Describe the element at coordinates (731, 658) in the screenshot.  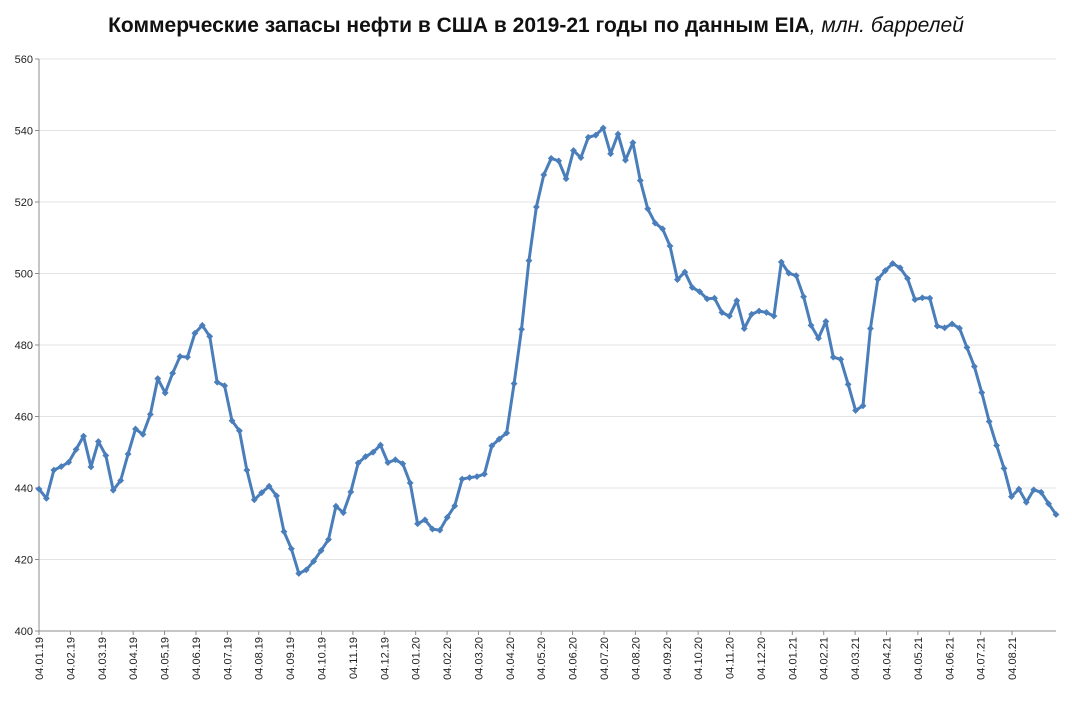
I see `x-tick-label: 04.11.20` at that location.